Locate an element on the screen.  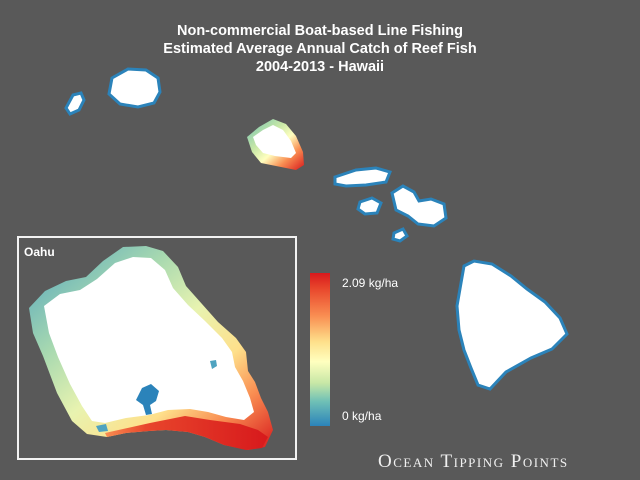
title-line-1: Non-commercial Boat-based Line Fishing is located at coordinates (319, 31).